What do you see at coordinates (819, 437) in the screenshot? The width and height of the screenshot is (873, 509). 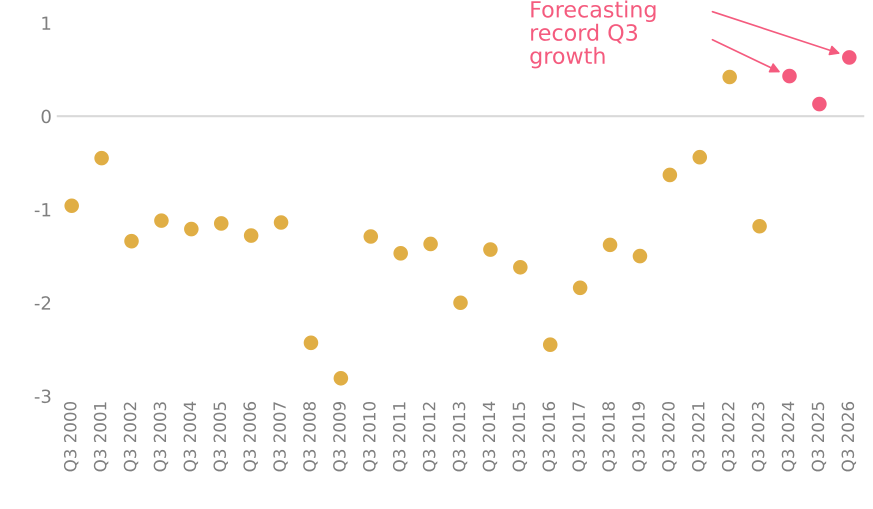 I see `x-tick-label: Q3 2025` at bounding box center [819, 437].